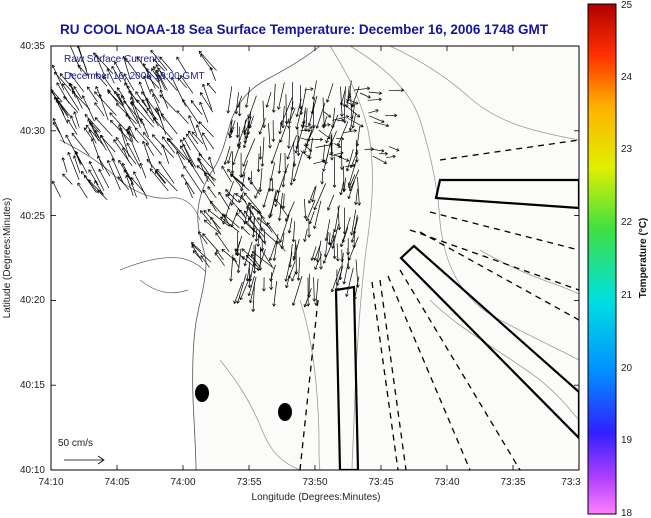 Image resolution: width=651 pixels, height=518 pixels. Describe the element at coordinates (50, 482) in the screenshot. I see `x-tick-label: 74:10` at that location.